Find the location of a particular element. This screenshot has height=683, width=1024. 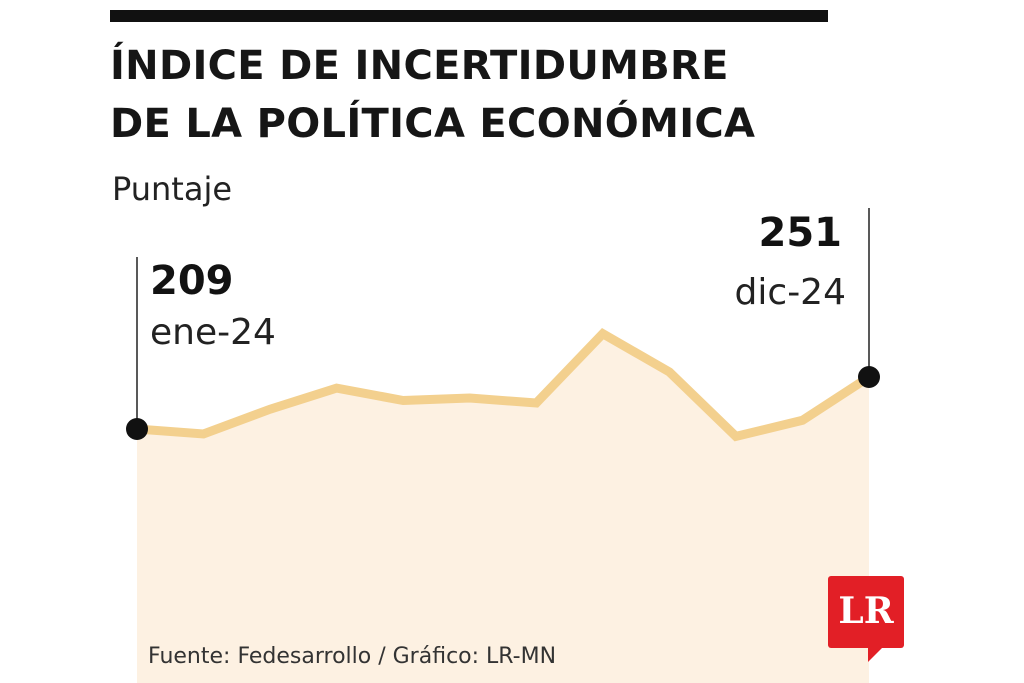

source-note: Fuente: Fedesarrollo / Gráfico: LR-MN is located at coordinates (352, 656).